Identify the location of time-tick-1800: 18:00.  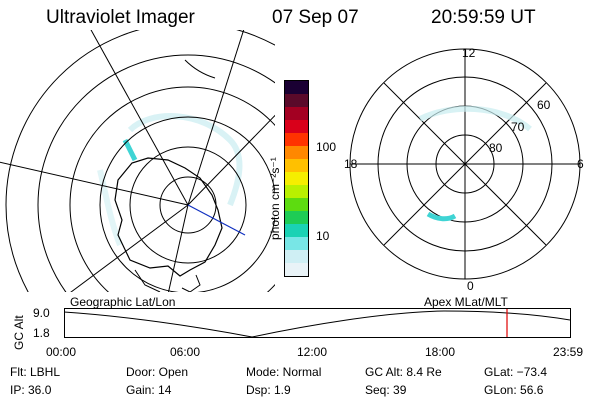
(440, 352).